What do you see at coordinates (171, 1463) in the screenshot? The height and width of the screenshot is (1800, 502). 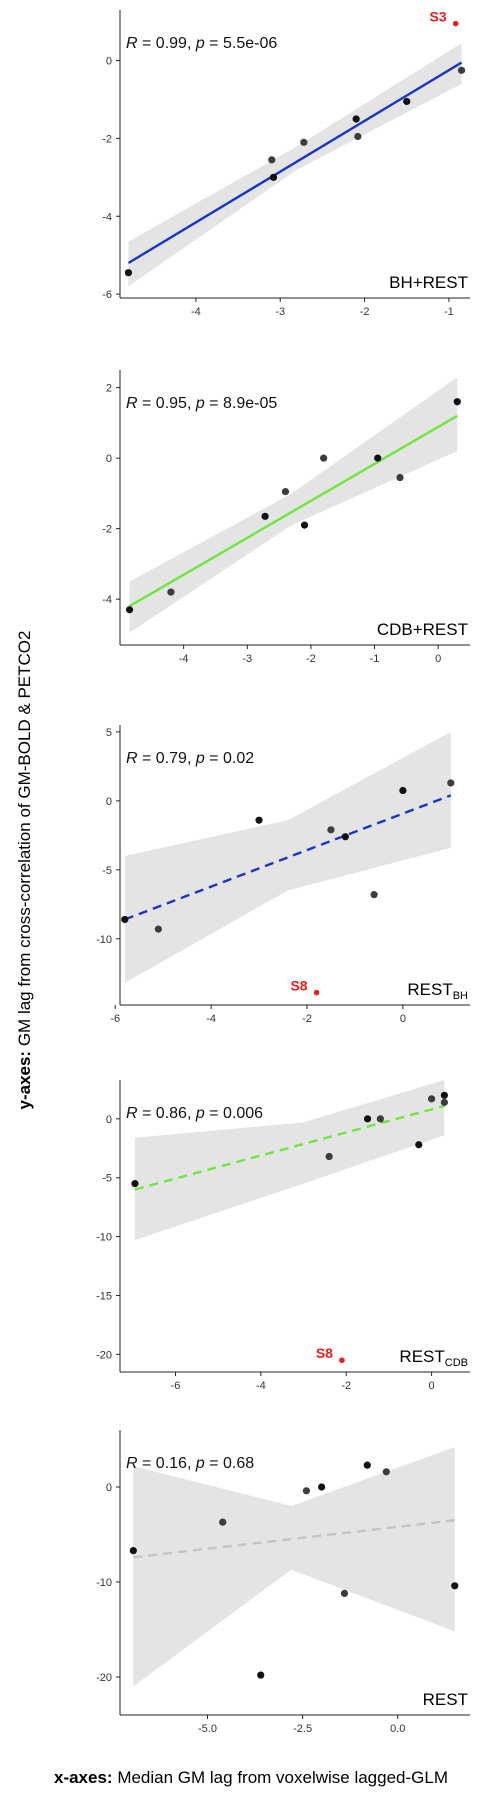 I see `r-value: 0.16` at bounding box center [171, 1463].